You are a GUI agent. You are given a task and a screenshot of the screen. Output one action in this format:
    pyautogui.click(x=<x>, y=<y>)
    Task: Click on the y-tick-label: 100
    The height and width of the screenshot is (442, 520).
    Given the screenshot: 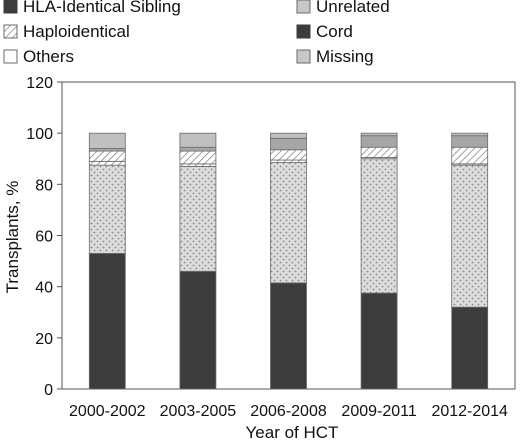 What is the action you would take?
    pyautogui.click(x=39, y=134)
    